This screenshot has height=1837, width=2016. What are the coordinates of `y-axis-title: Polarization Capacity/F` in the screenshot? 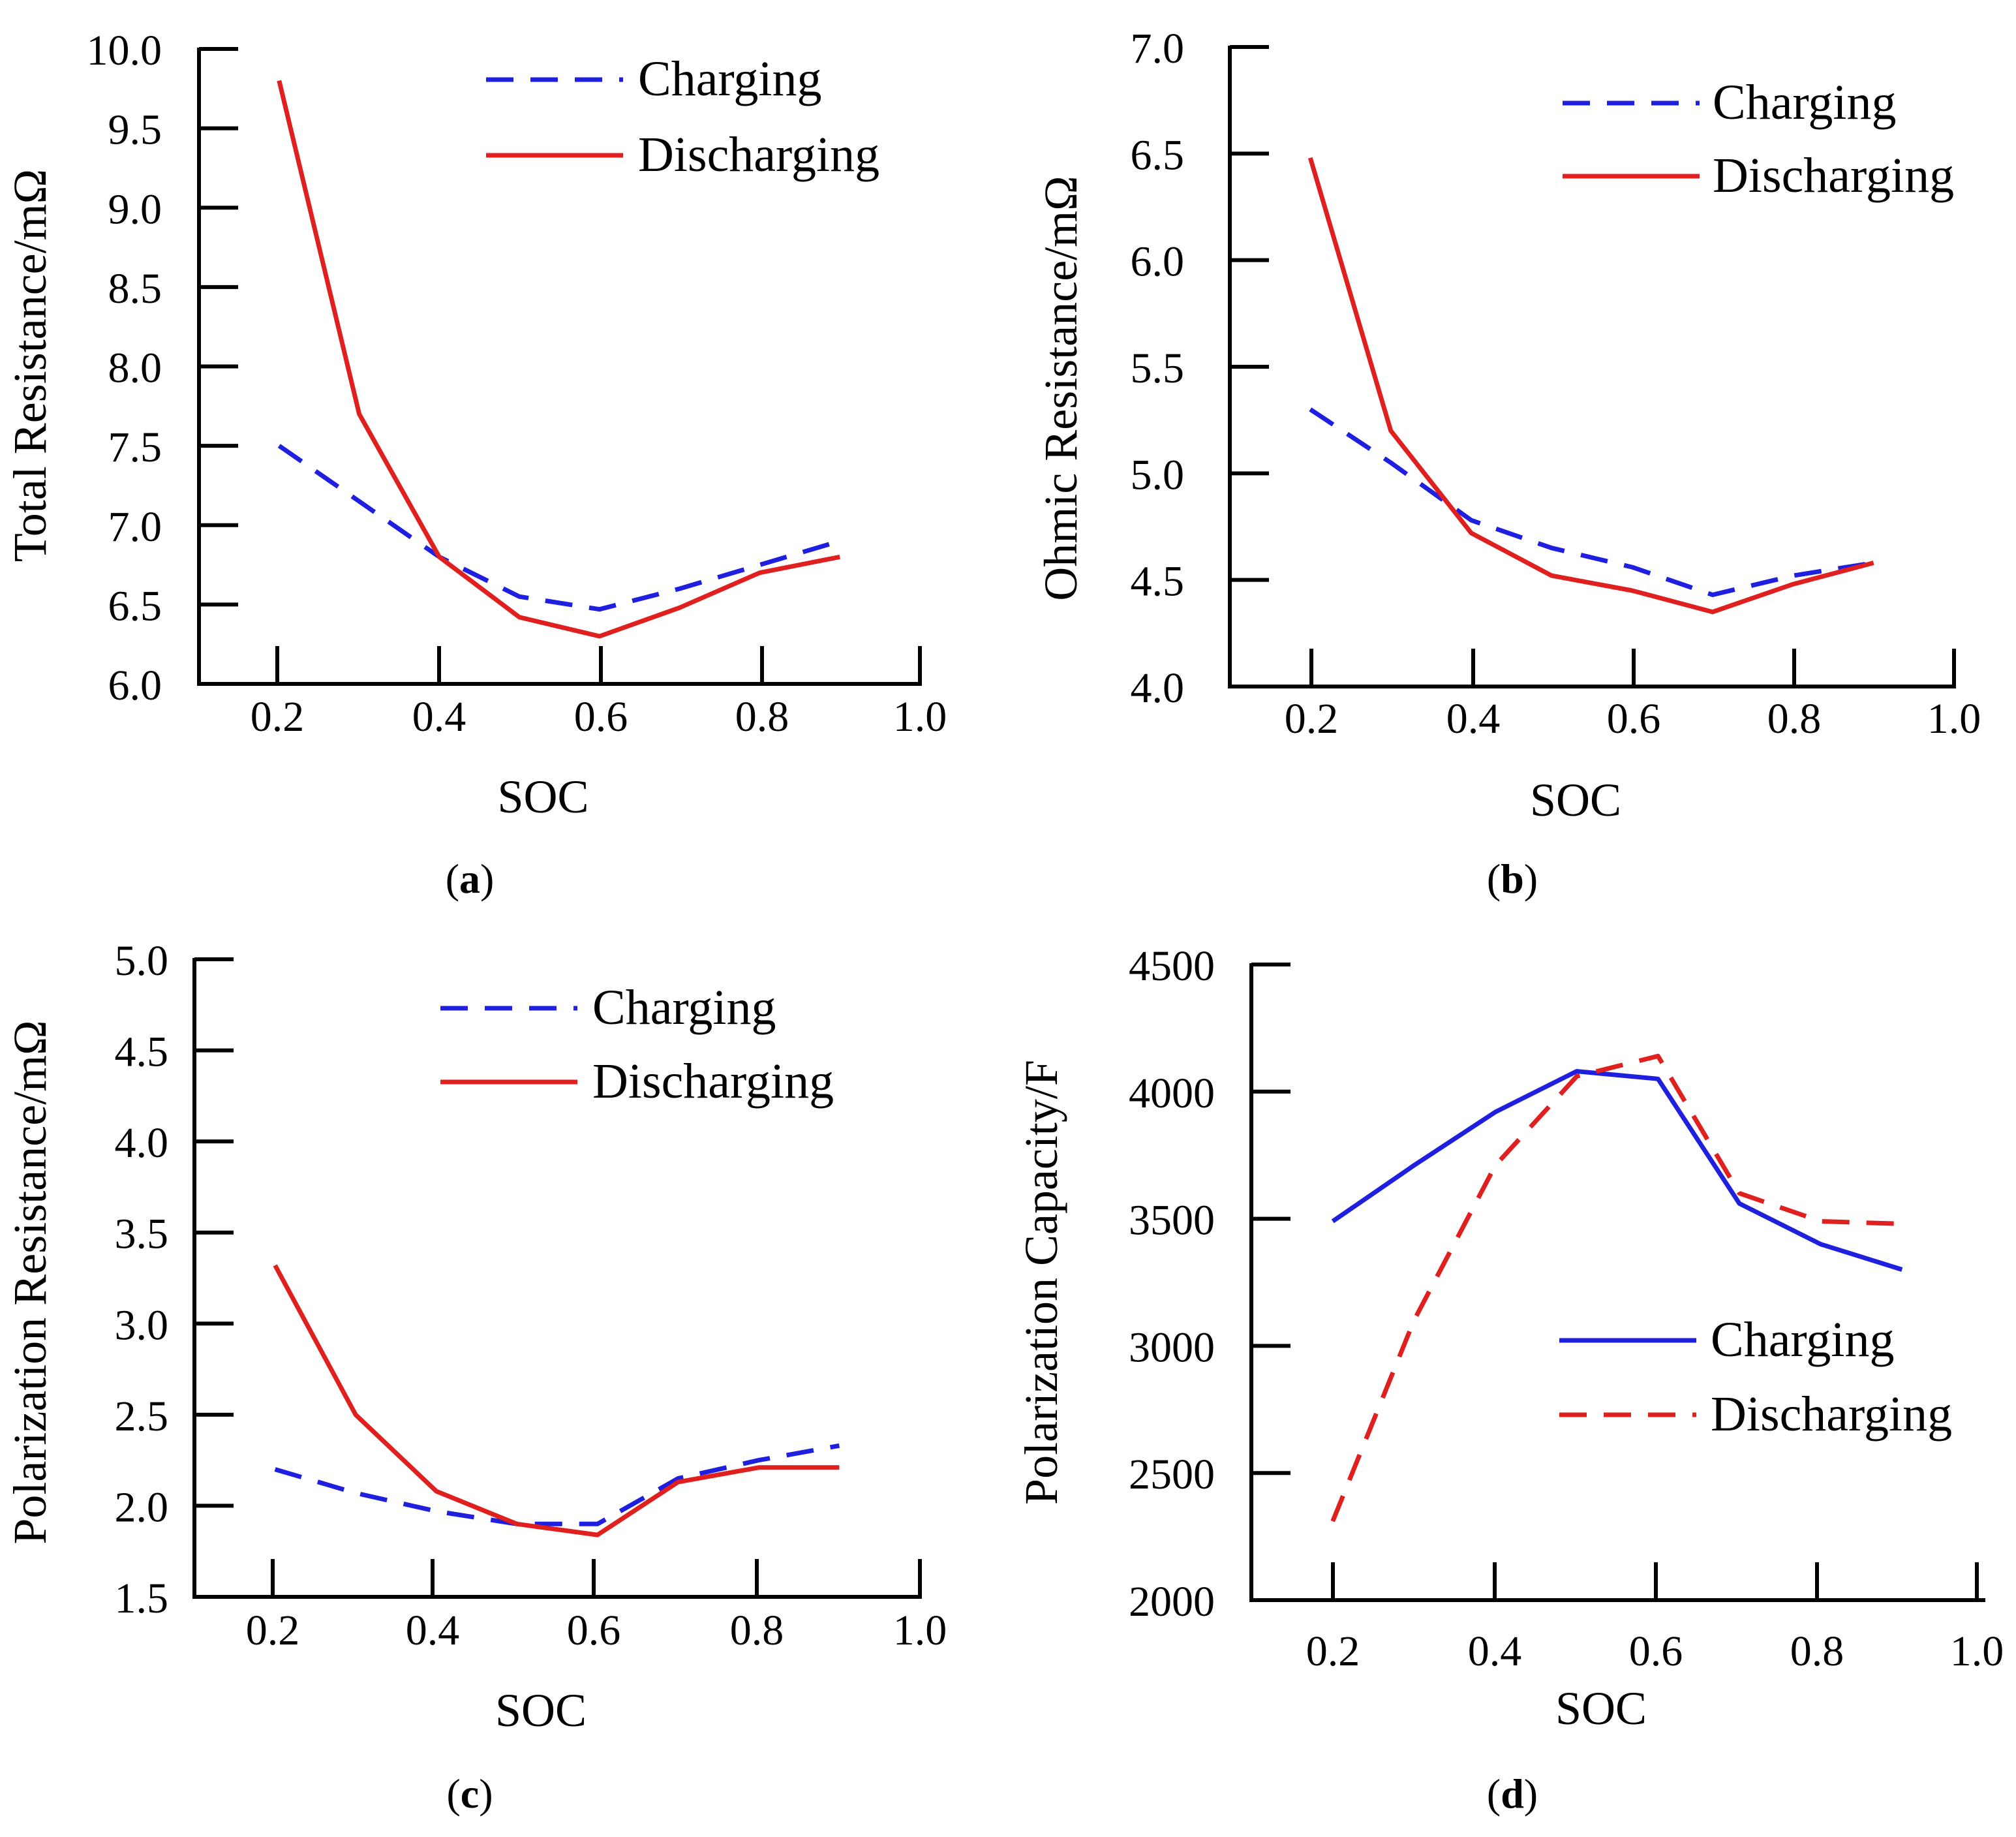 It's located at (1041, 1282).